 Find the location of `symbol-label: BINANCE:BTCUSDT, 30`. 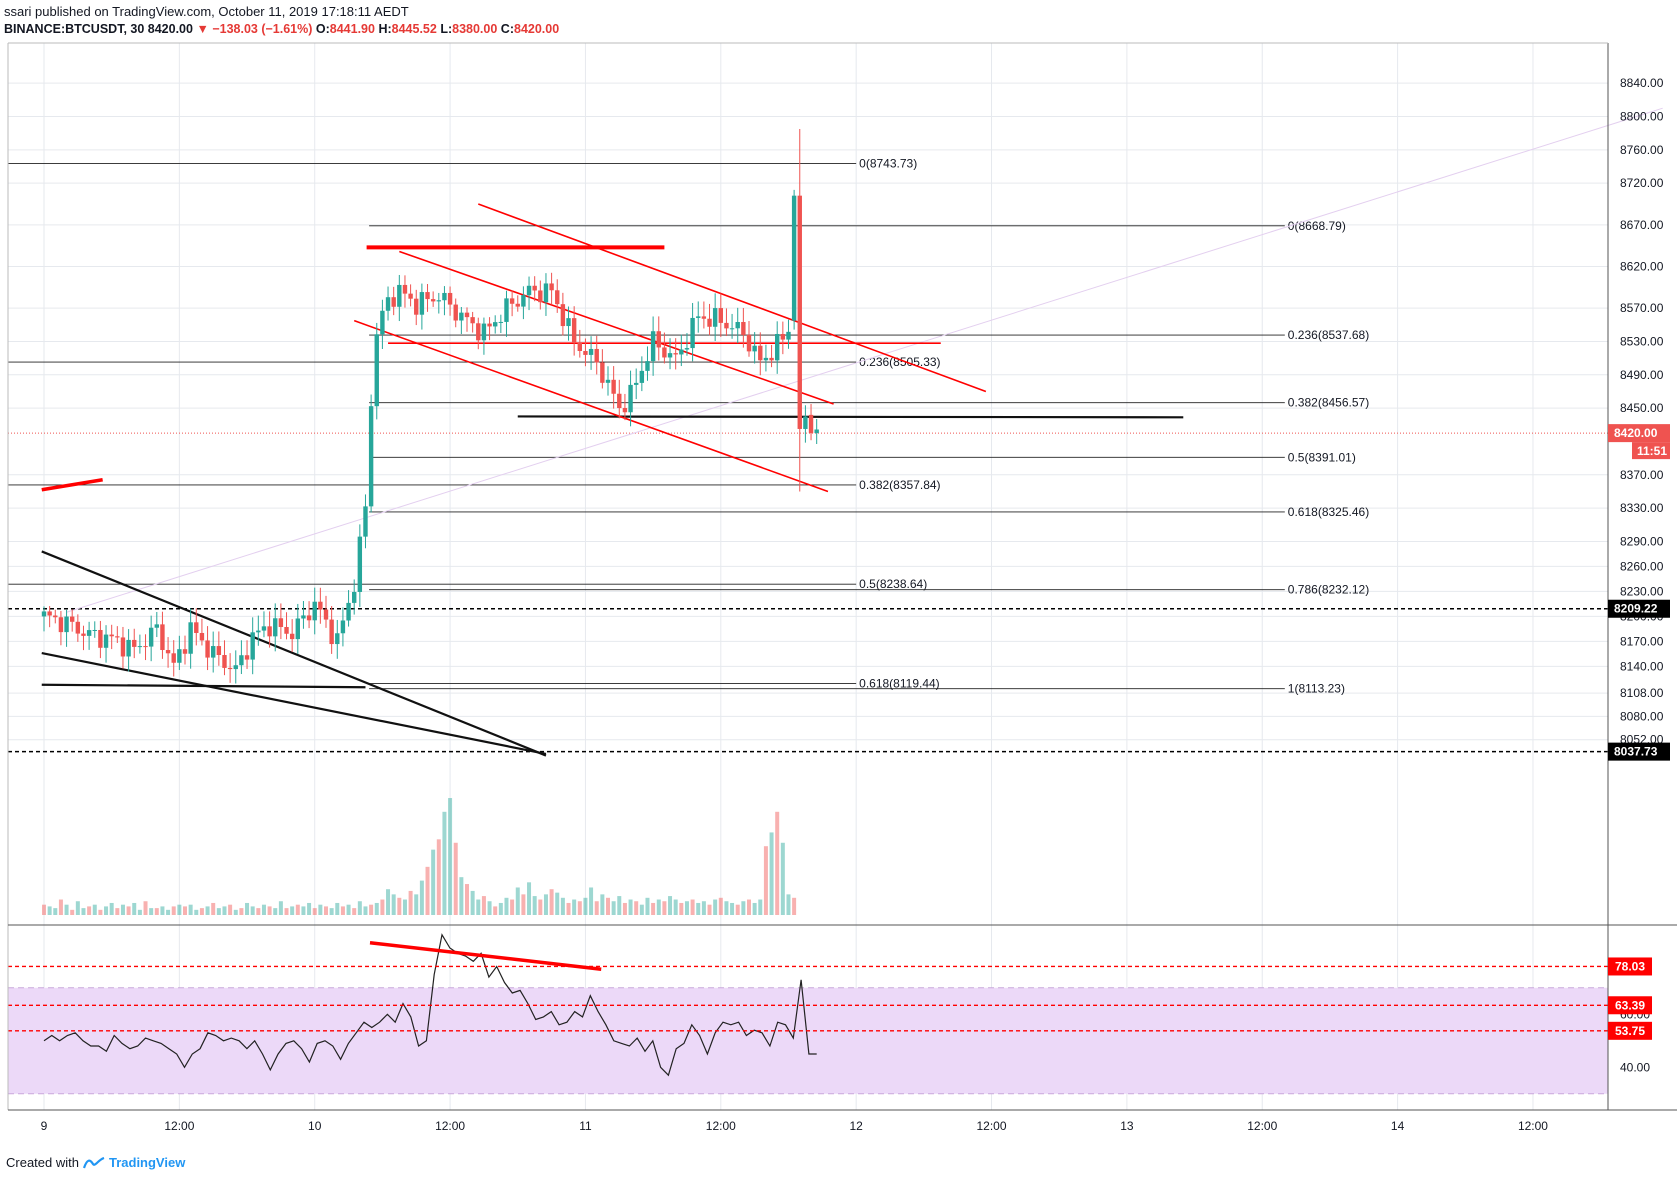

symbol-label: BINANCE:BTCUSDT, 30 is located at coordinates (74, 29).